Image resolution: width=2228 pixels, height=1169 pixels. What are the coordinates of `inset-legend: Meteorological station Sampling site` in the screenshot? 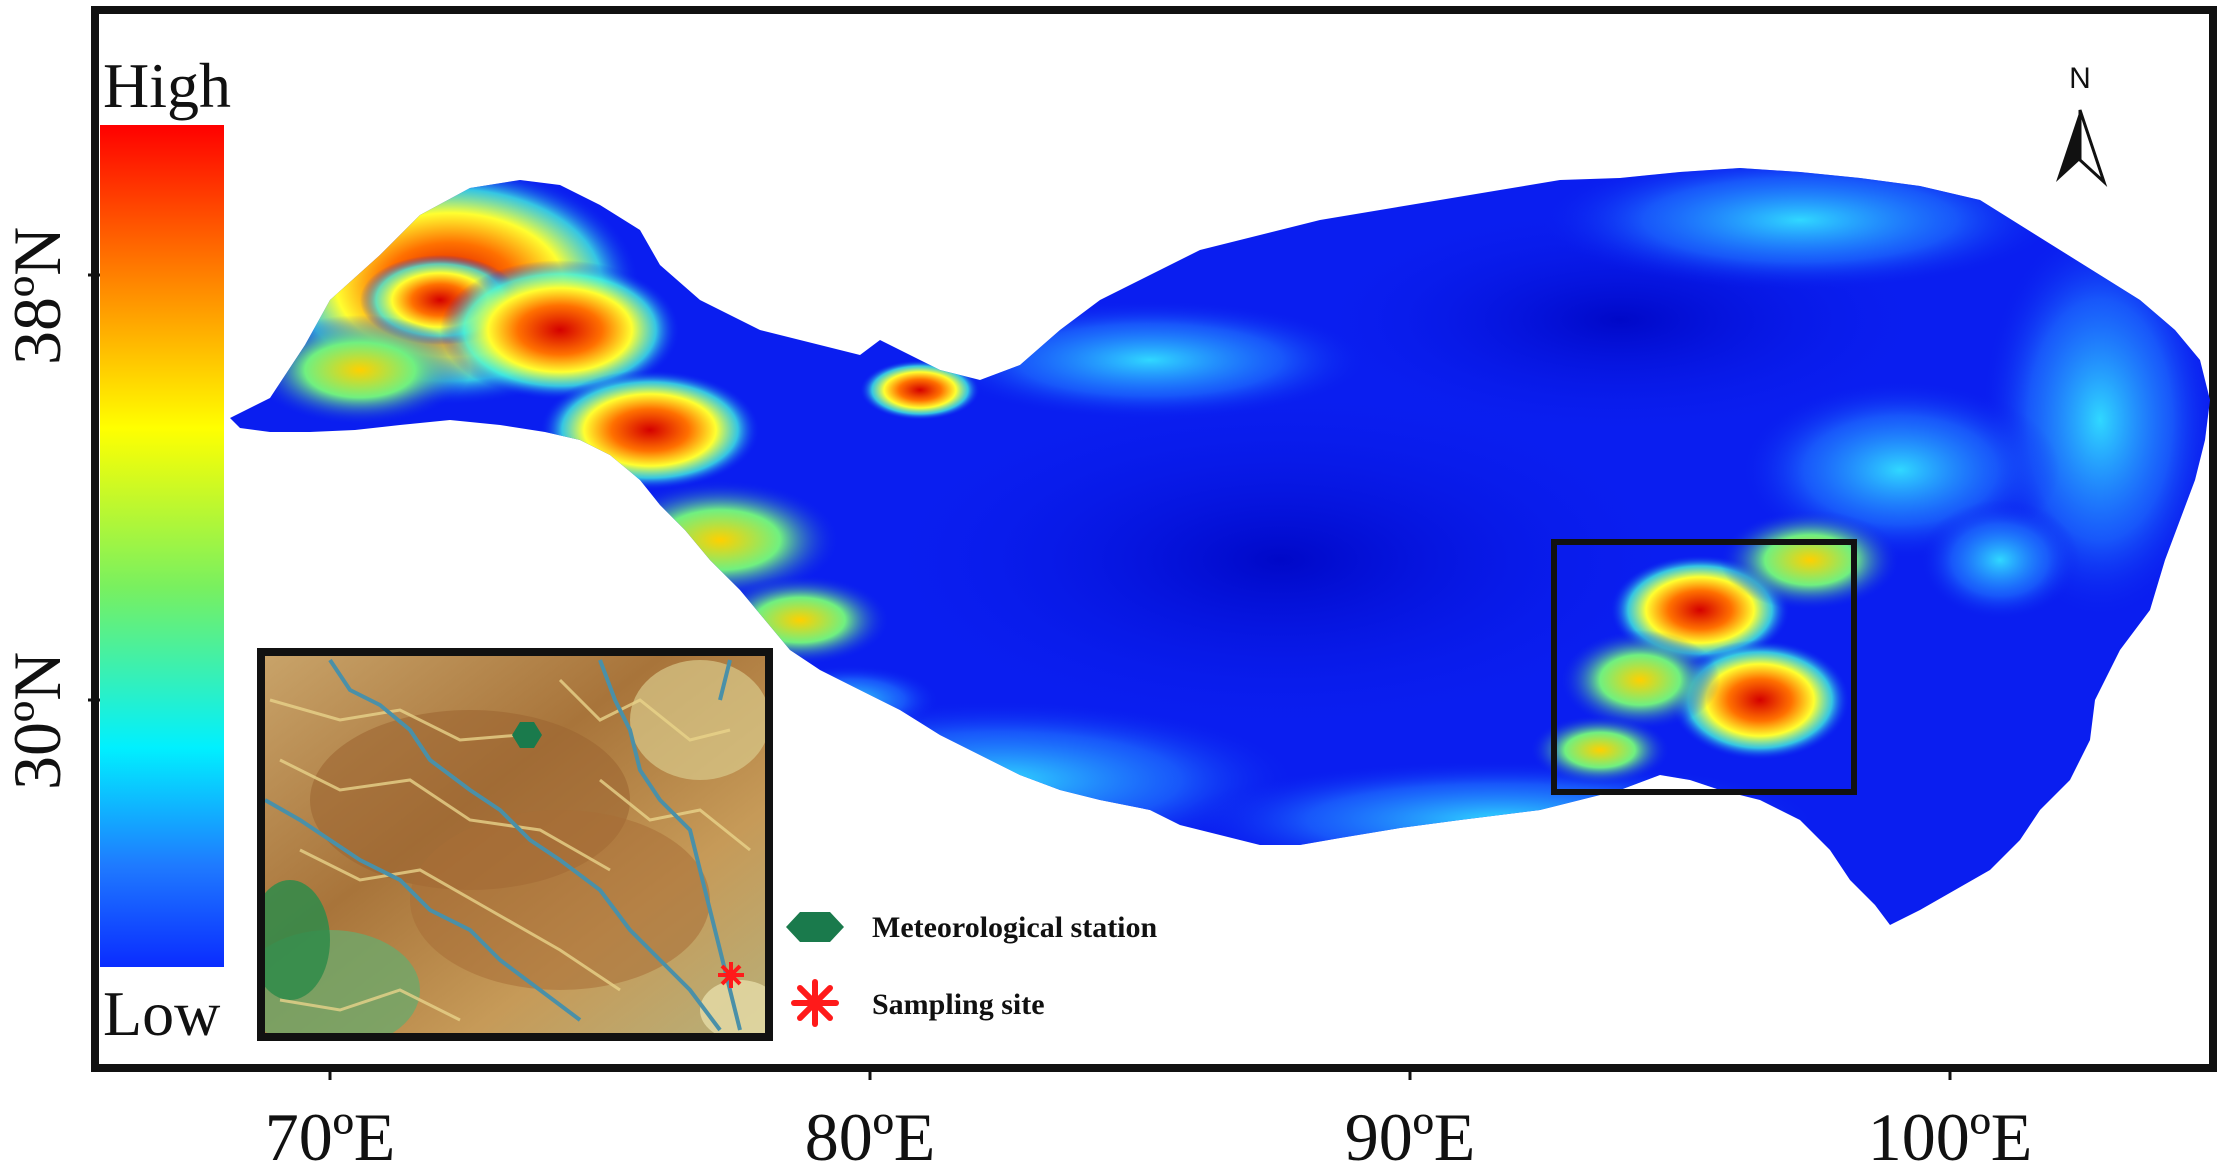 It's located at (972, 969).